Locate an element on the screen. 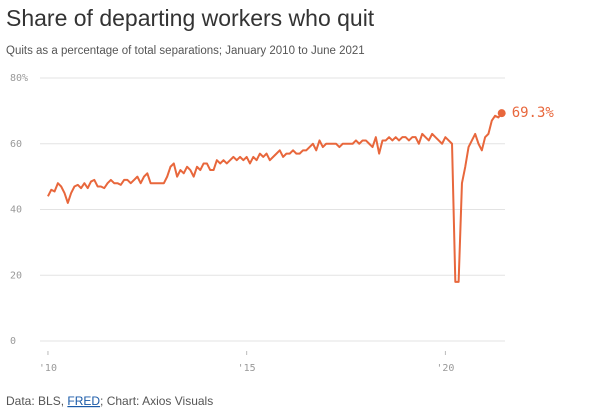  y-tick-label: 80% is located at coordinates (19, 78).